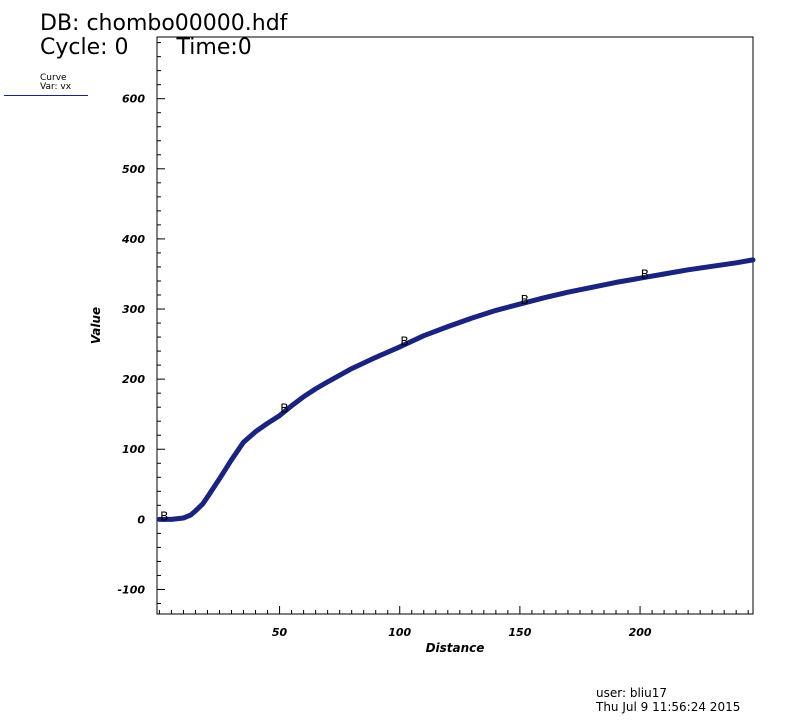  What do you see at coordinates (146, 48) in the screenshot?
I see `cycle-time-line: Cycle: 0 Time:0` at bounding box center [146, 48].